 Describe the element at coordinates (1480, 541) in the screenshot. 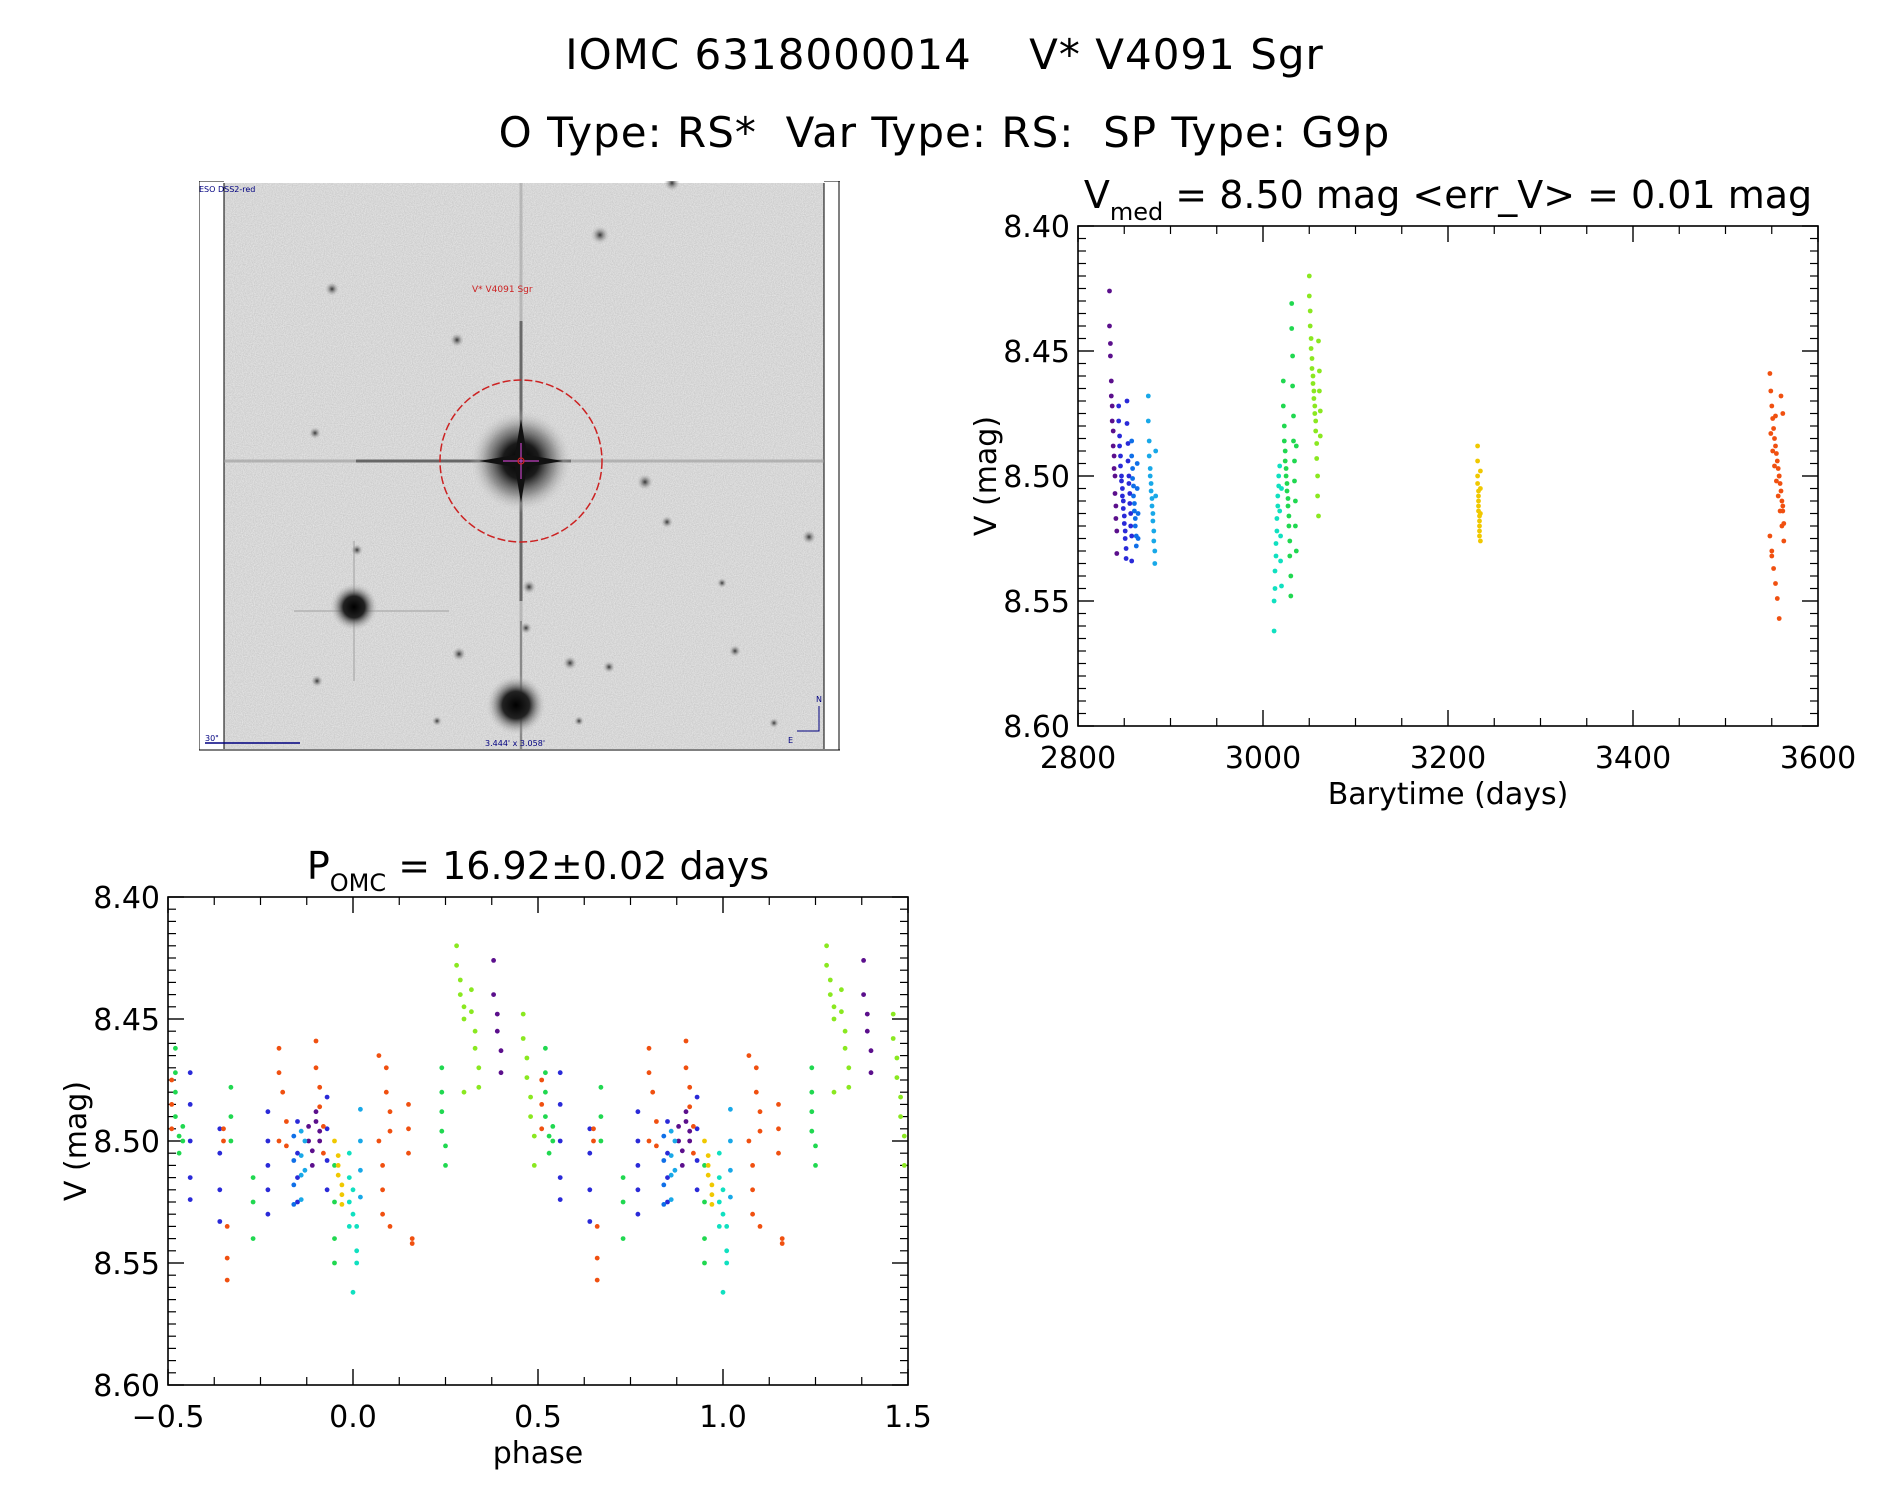

I see `lc-point-g8` at that location.